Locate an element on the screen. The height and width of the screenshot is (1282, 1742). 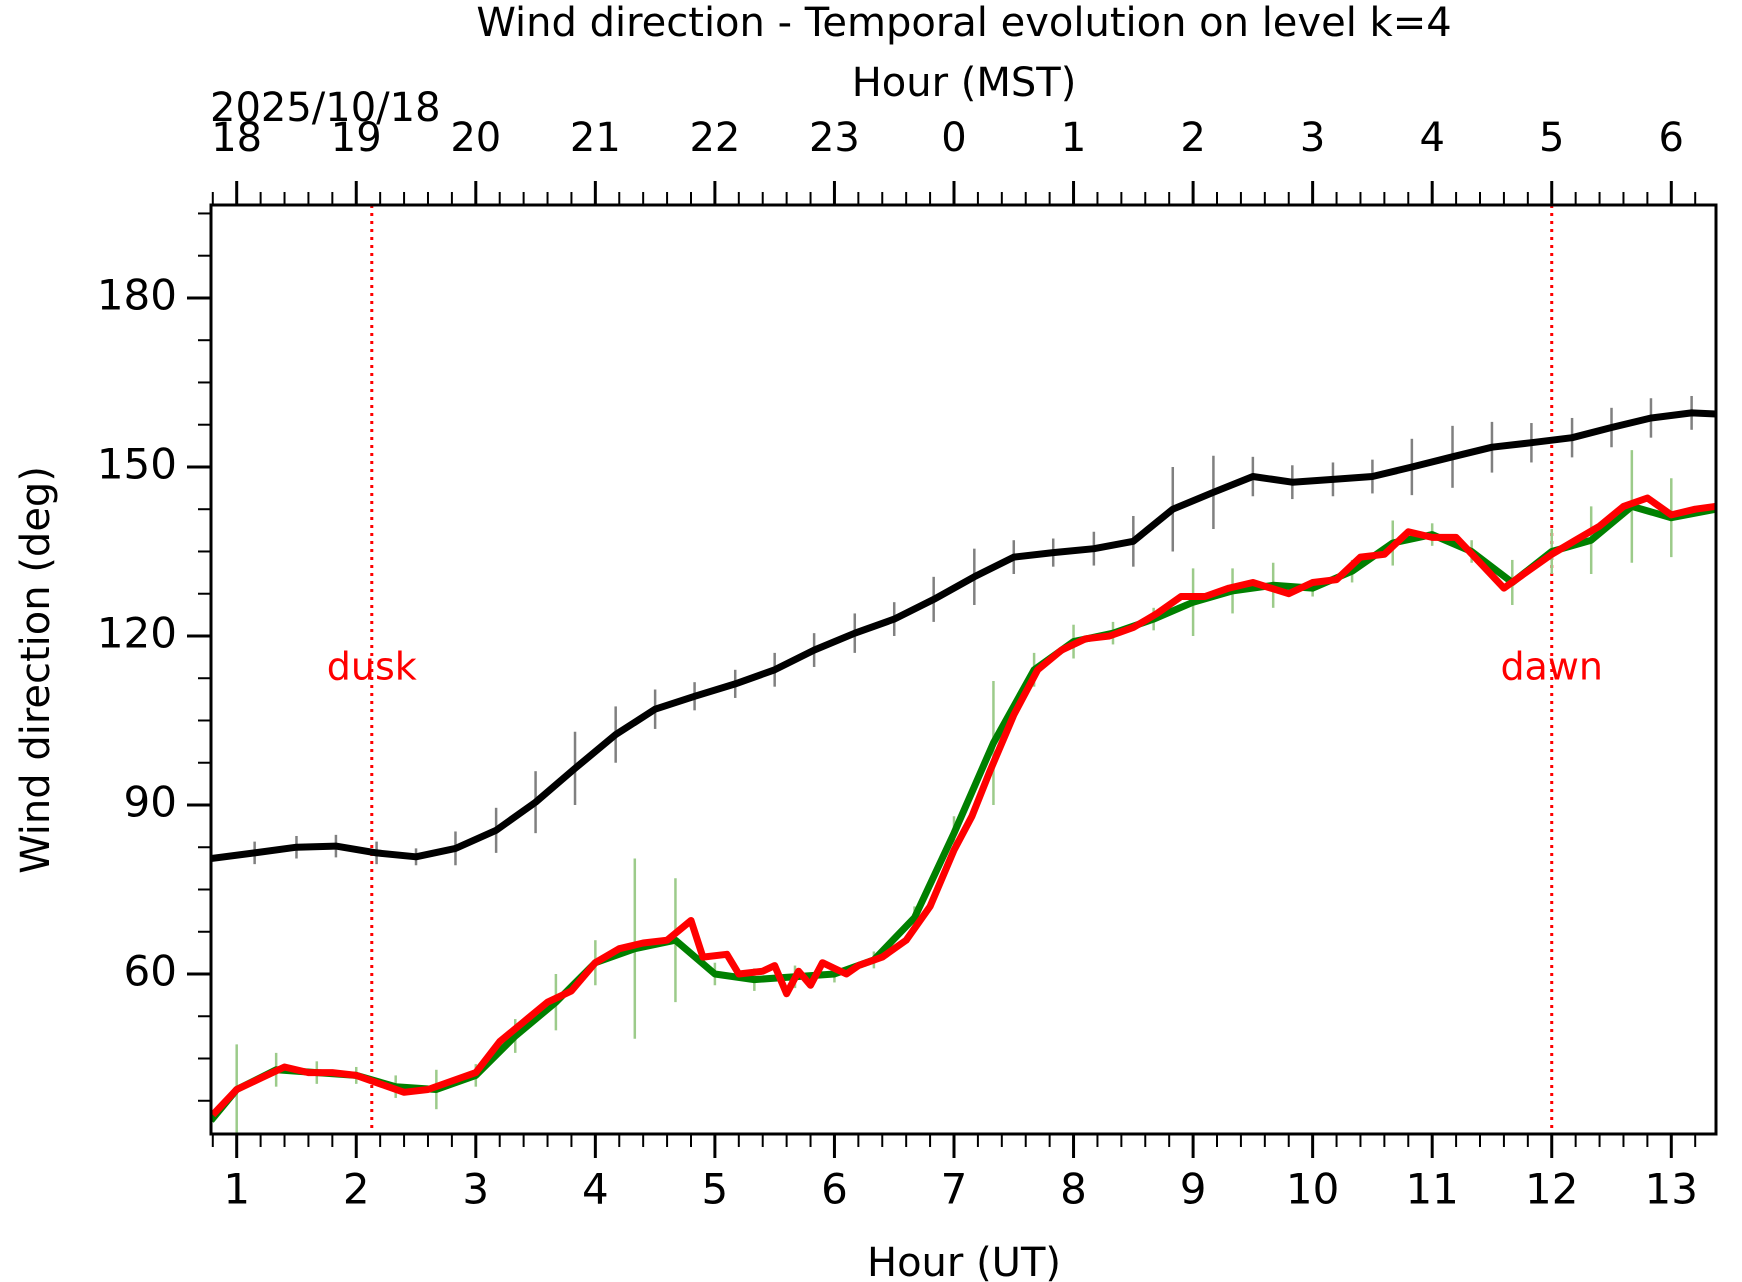
x2-tick-label: 6 is located at coordinates (1671, 138).